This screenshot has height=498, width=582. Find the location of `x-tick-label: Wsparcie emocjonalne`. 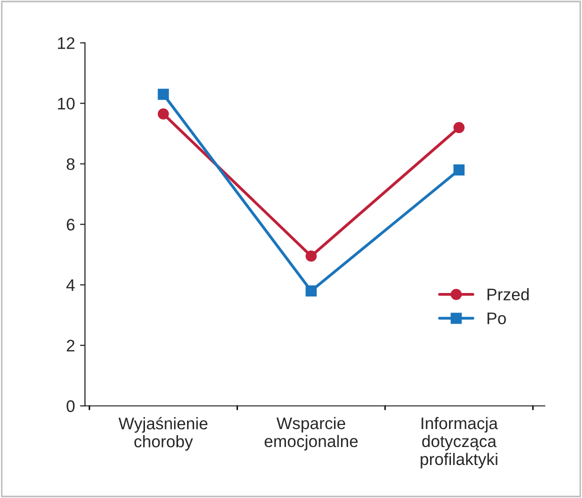

x-tick-label: Wsparcie emocjonalne is located at coordinates (311, 433).